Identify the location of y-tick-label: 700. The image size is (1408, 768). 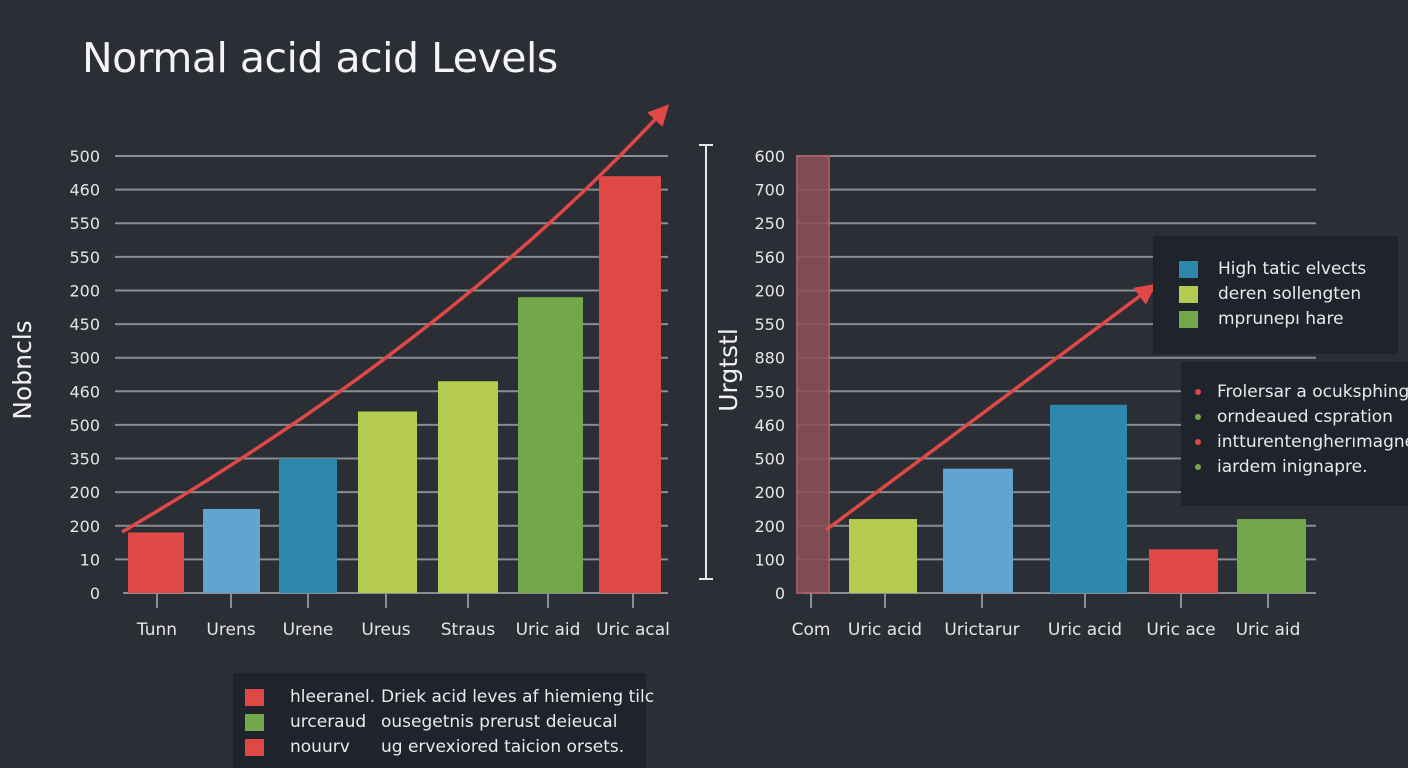
(769, 190).